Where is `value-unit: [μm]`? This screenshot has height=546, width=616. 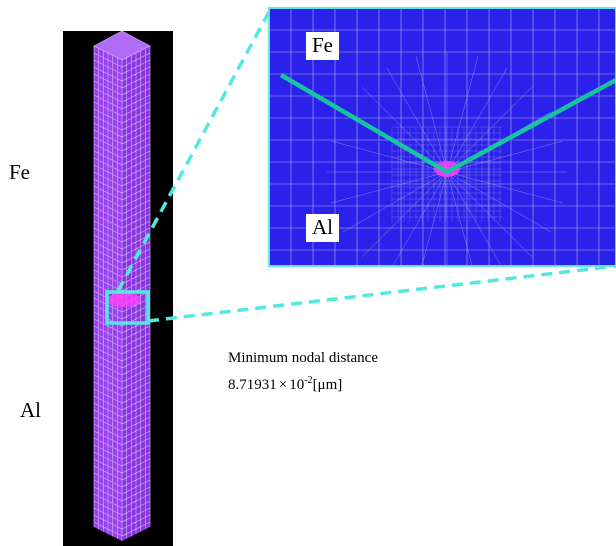 value-unit: [μm] is located at coordinates (327, 385).